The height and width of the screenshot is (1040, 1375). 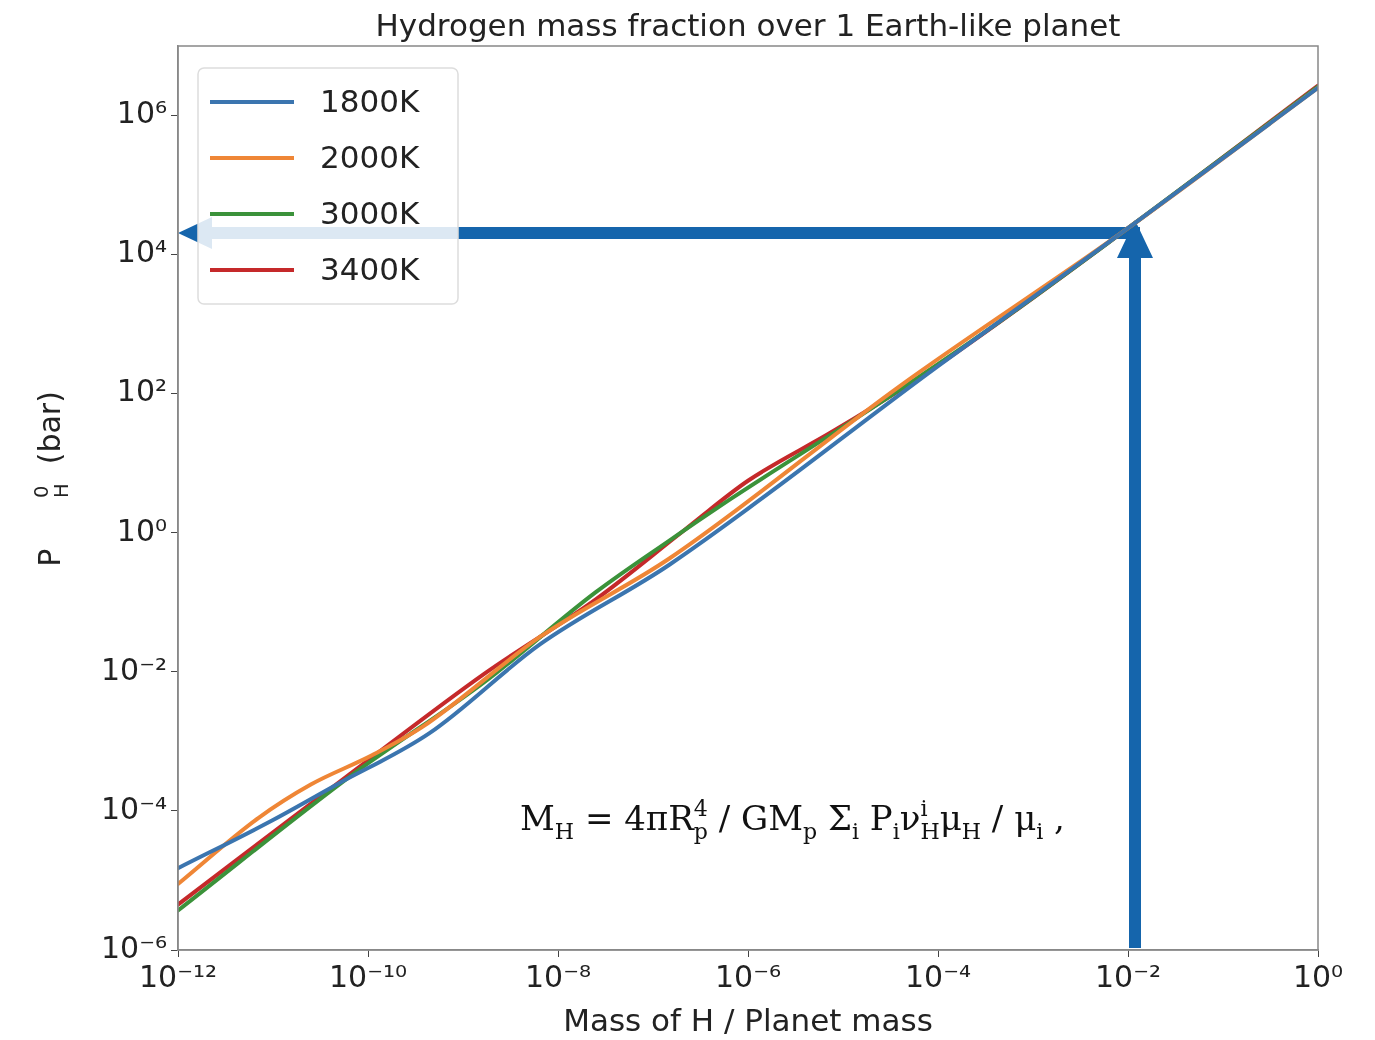 What do you see at coordinates (558, 976) in the screenshot?
I see `x-tick-label: 10⁻⁸` at bounding box center [558, 976].